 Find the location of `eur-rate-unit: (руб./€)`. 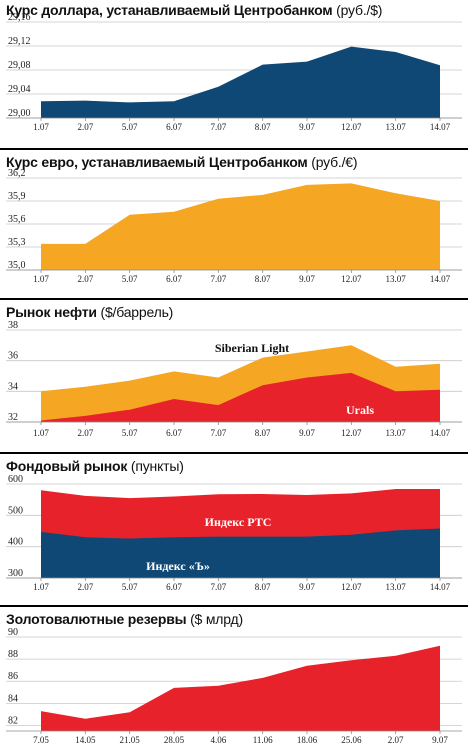

eur-rate-unit: (руб./€) is located at coordinates (334, 162).